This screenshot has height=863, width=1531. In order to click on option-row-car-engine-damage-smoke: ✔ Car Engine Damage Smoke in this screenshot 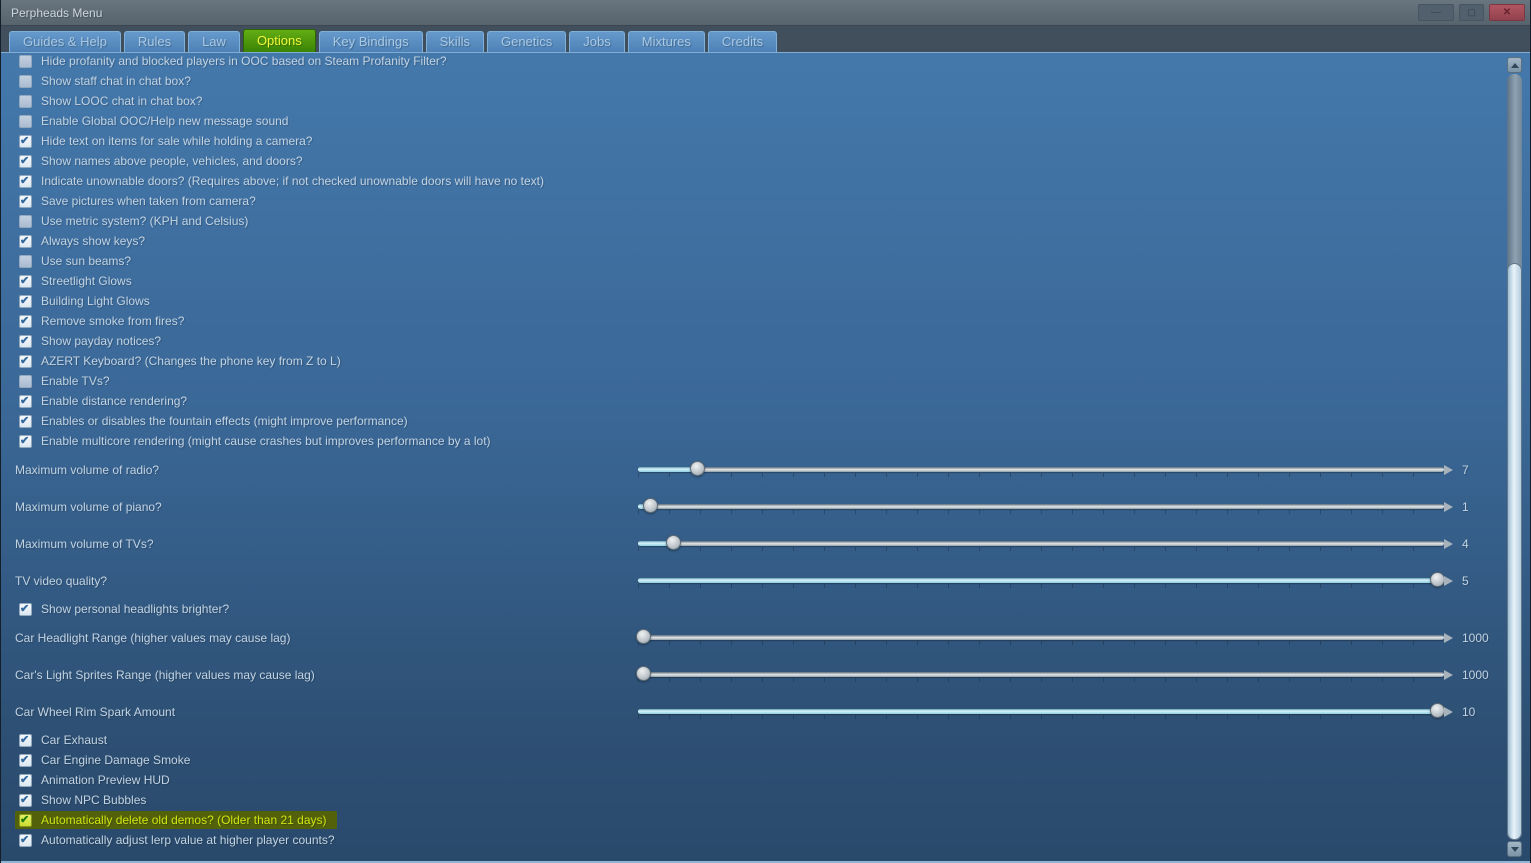, I will do `click(765, 760)`.